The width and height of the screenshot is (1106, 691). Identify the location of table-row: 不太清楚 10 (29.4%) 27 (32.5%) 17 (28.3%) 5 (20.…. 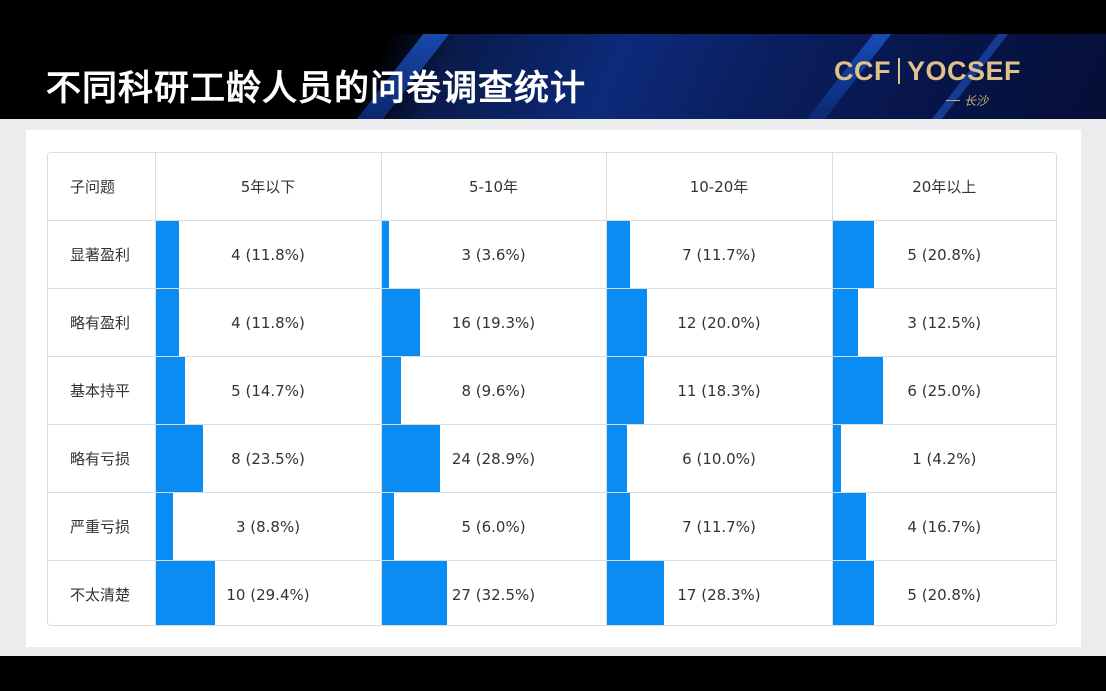
(552, 592).